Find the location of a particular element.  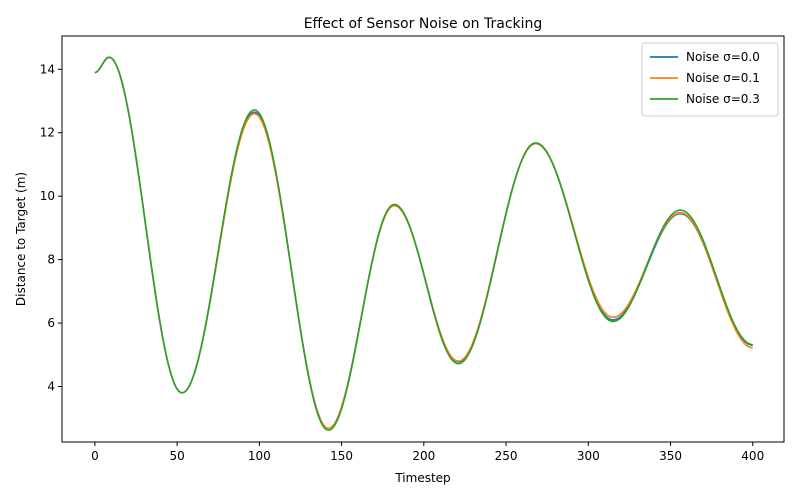

x-tick-label: 350 is located at coordinates (670, 456).